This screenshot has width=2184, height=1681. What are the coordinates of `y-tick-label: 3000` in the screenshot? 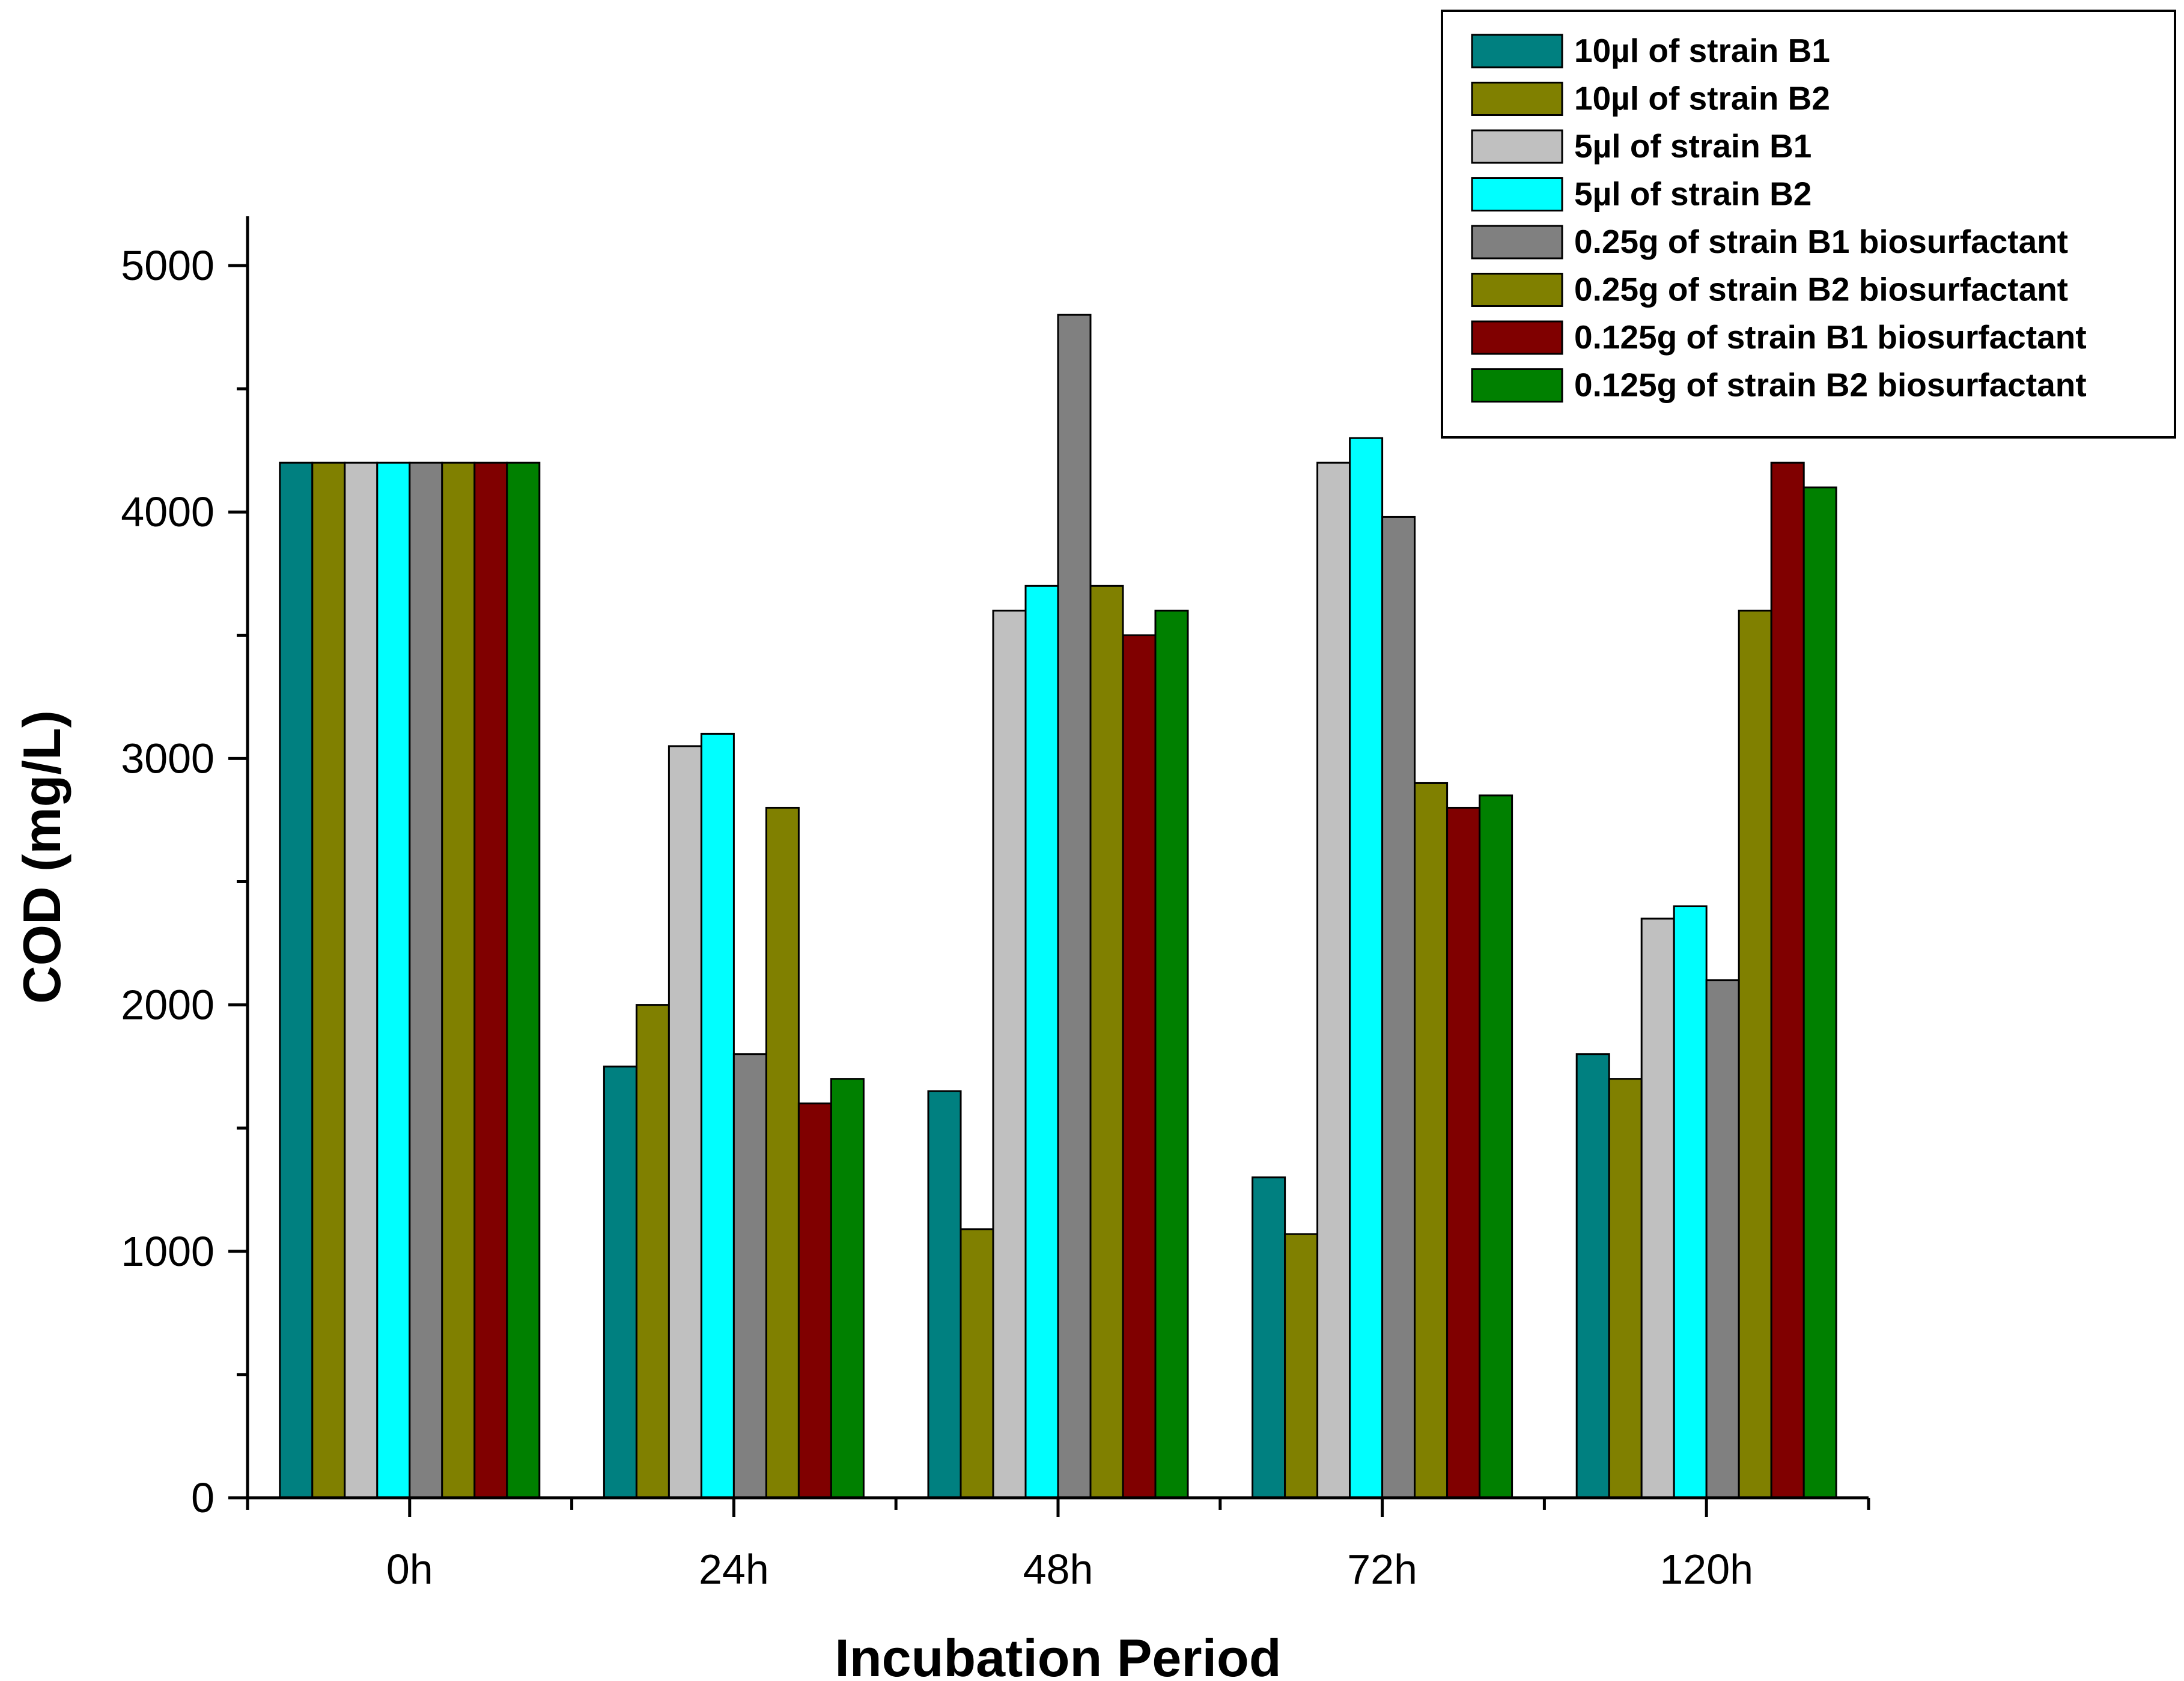 It's located at (168, 758).